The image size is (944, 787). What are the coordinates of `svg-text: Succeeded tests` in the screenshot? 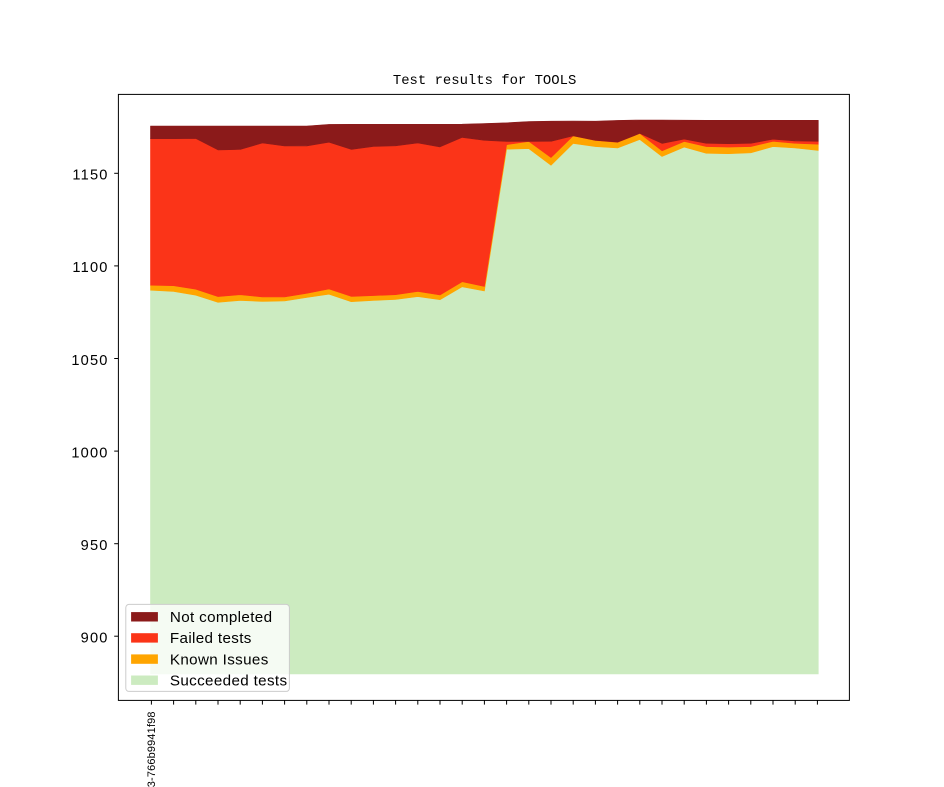 It's located at (229, 681).